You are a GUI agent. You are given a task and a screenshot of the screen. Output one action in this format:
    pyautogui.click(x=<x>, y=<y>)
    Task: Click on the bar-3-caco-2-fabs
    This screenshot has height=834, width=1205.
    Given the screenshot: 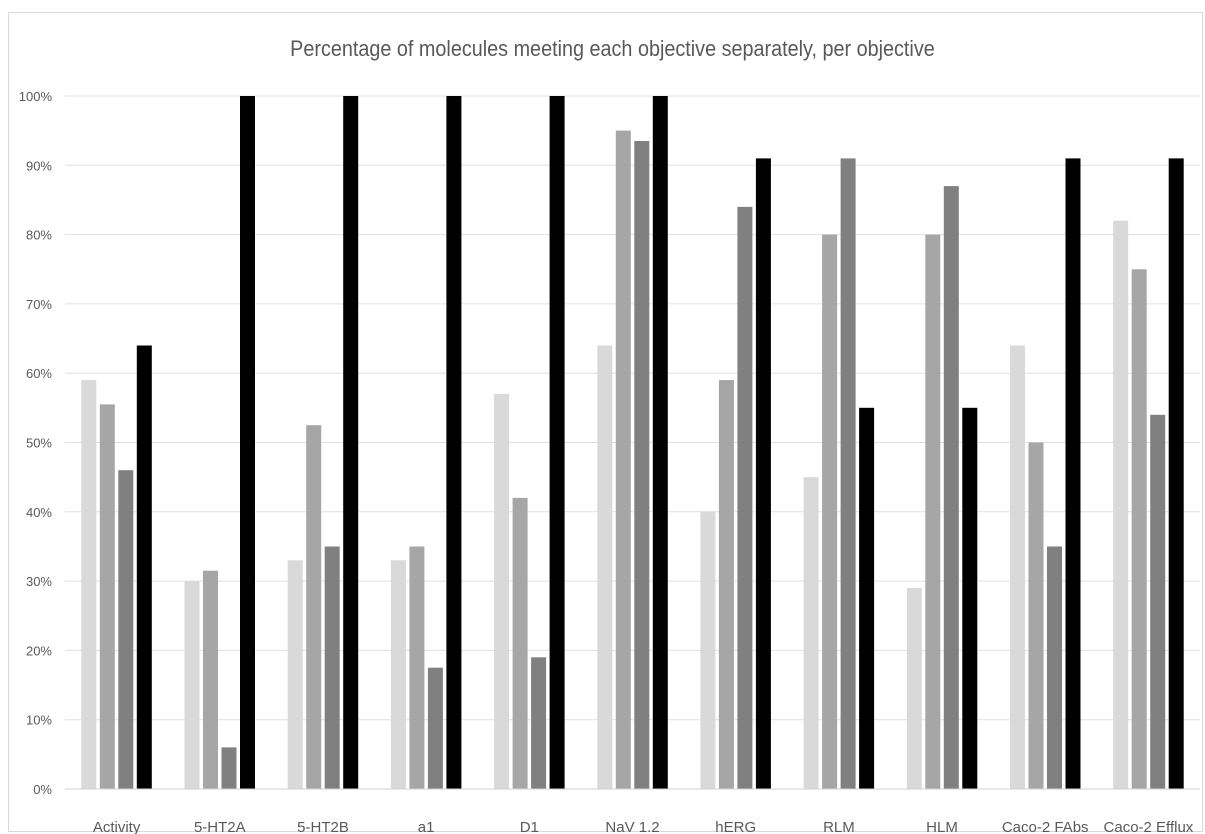 What is the action you would take?
    pyautogui.click(x=1054, y=667)
    